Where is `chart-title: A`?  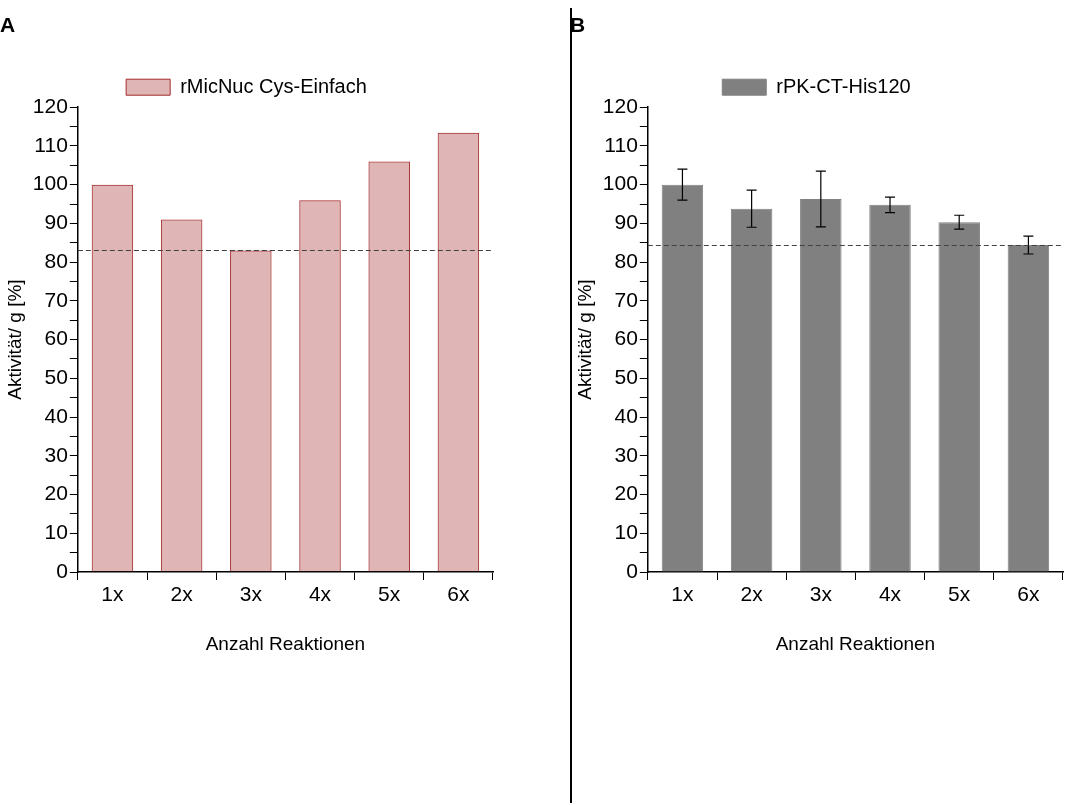 chart-title: A is located at coordinates (8, 25).